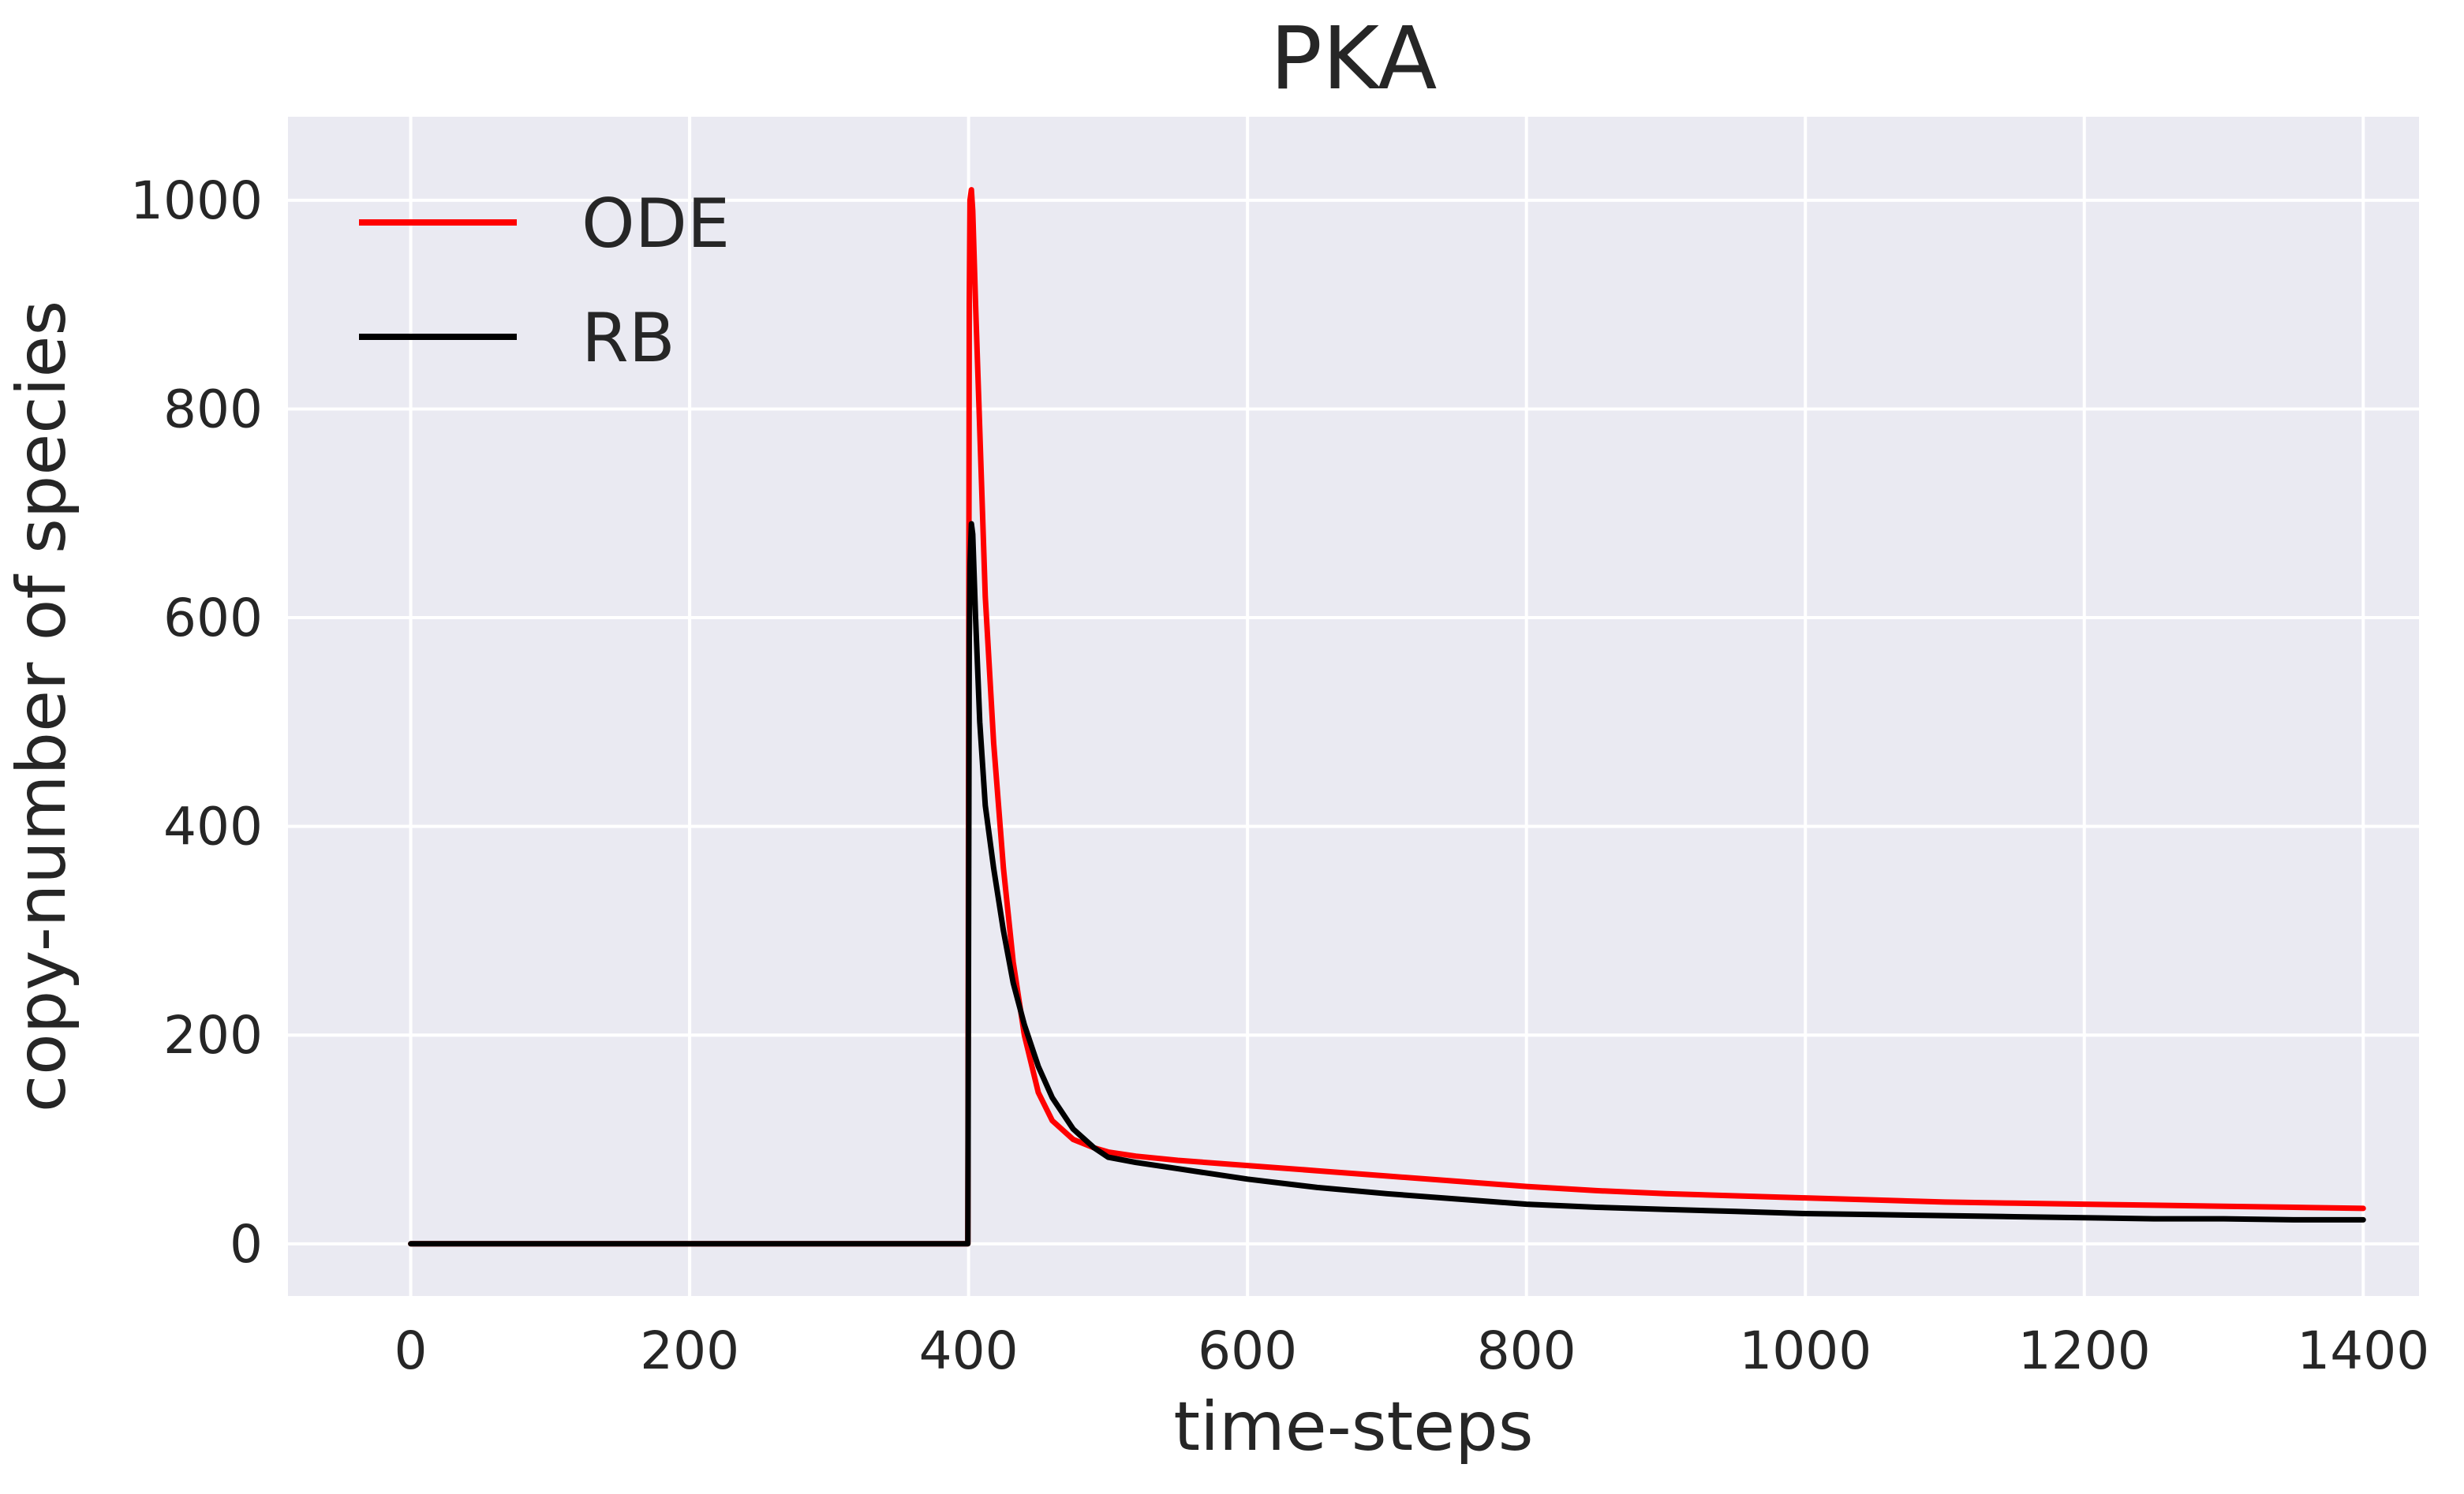  I want to click on legend-label-rb: RB, so click(628, 338).